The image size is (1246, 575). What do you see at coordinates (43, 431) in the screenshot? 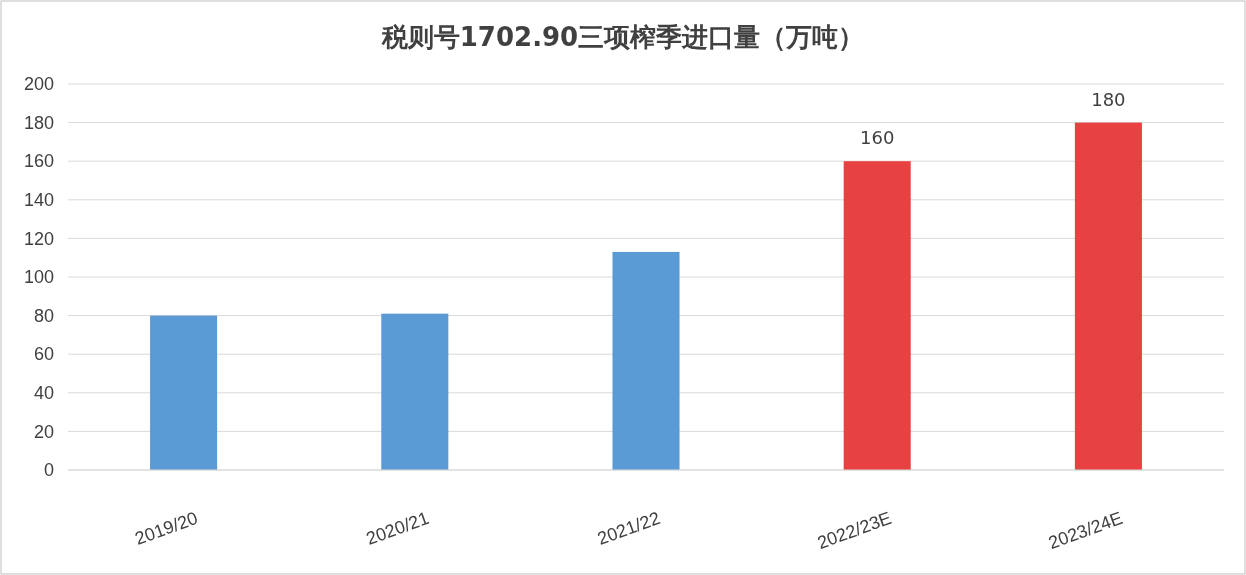
I see `y-tick-label: 20` at bounding box center [43, 431].